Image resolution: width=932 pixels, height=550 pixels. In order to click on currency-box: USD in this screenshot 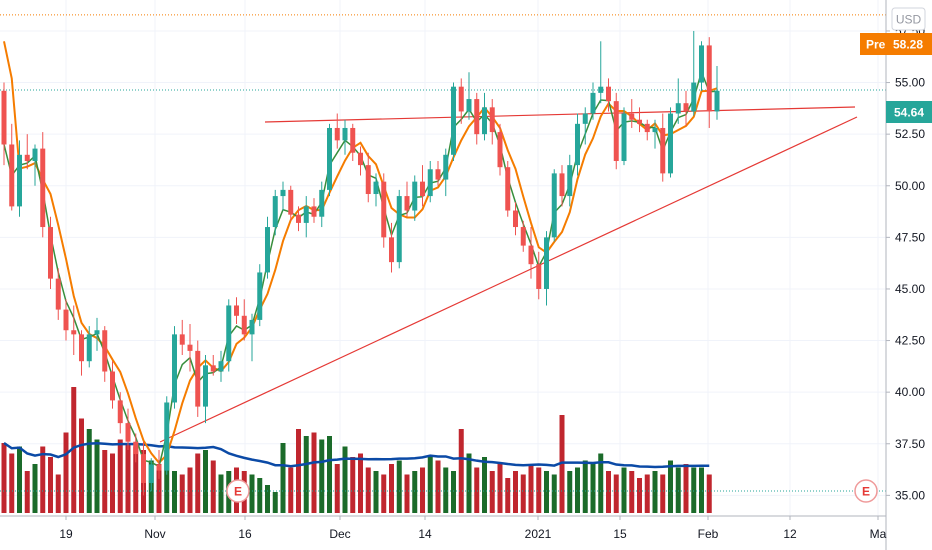, I will do `click(908, 19)`.